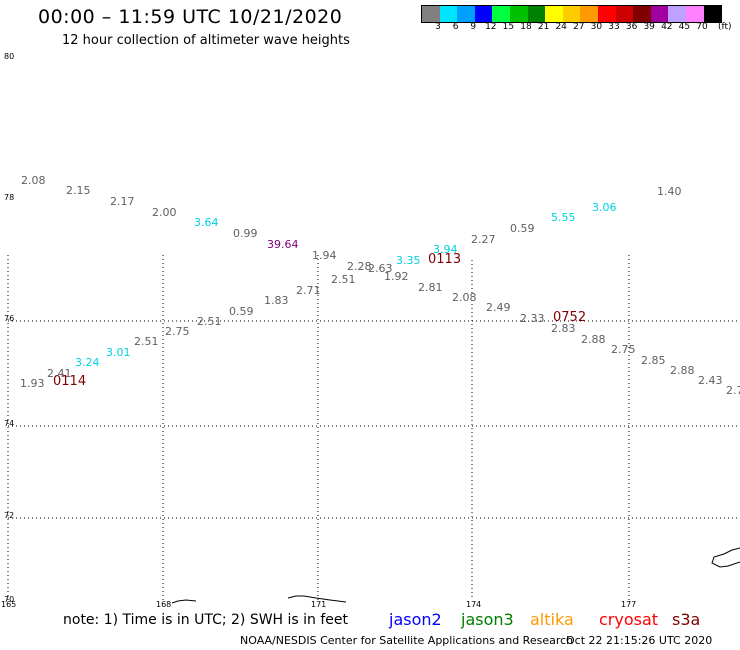 This screenshot has width=740, height=650. Describe the element at coordinates (543, 27) in the screenshot. I see `color-scale-label: 21` at that location.